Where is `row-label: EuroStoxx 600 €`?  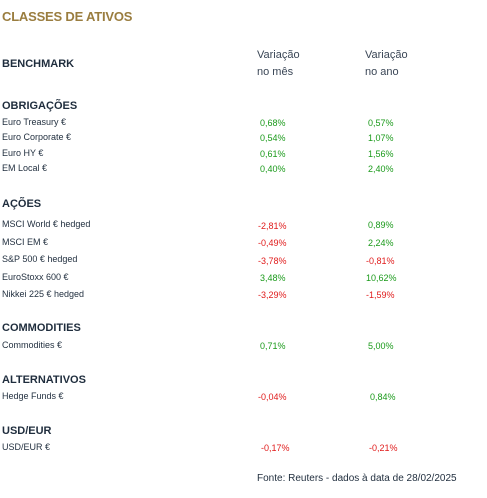 row-label: EuroStoxx 600 € is located at coordinates (35, 277).